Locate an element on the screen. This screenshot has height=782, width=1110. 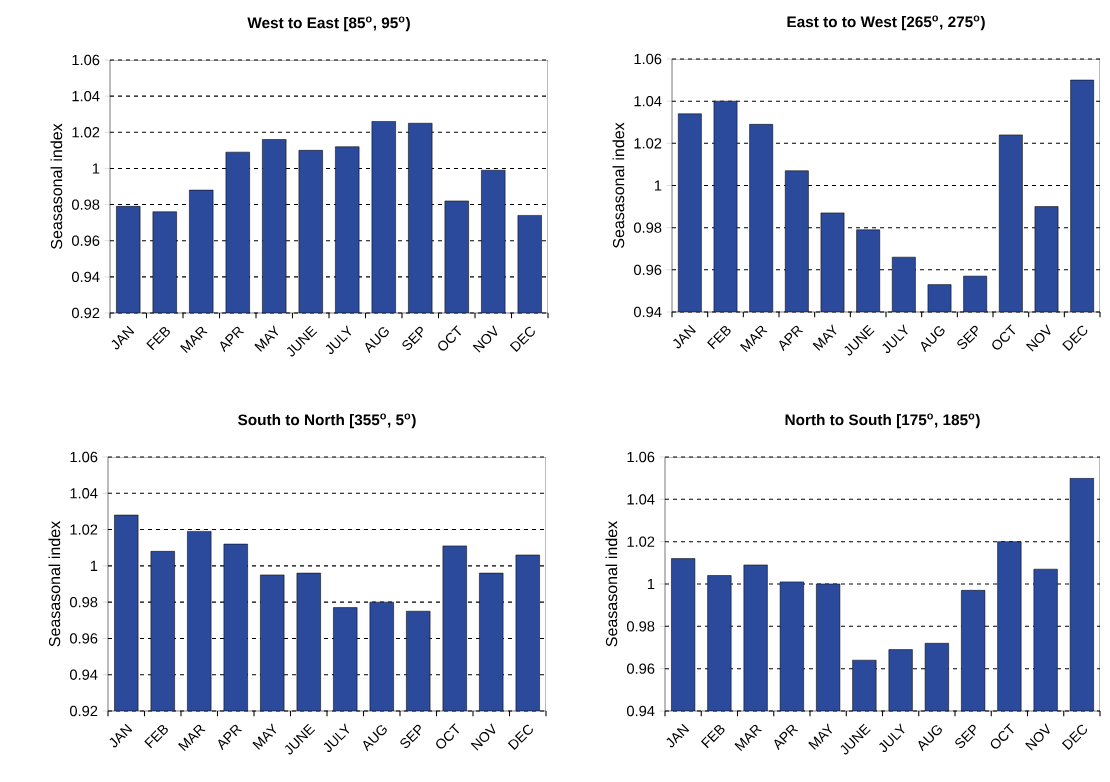
chart-title: East to to West [265$^{o}$, 275$^{o}$) is located at coordinates (886, 23).